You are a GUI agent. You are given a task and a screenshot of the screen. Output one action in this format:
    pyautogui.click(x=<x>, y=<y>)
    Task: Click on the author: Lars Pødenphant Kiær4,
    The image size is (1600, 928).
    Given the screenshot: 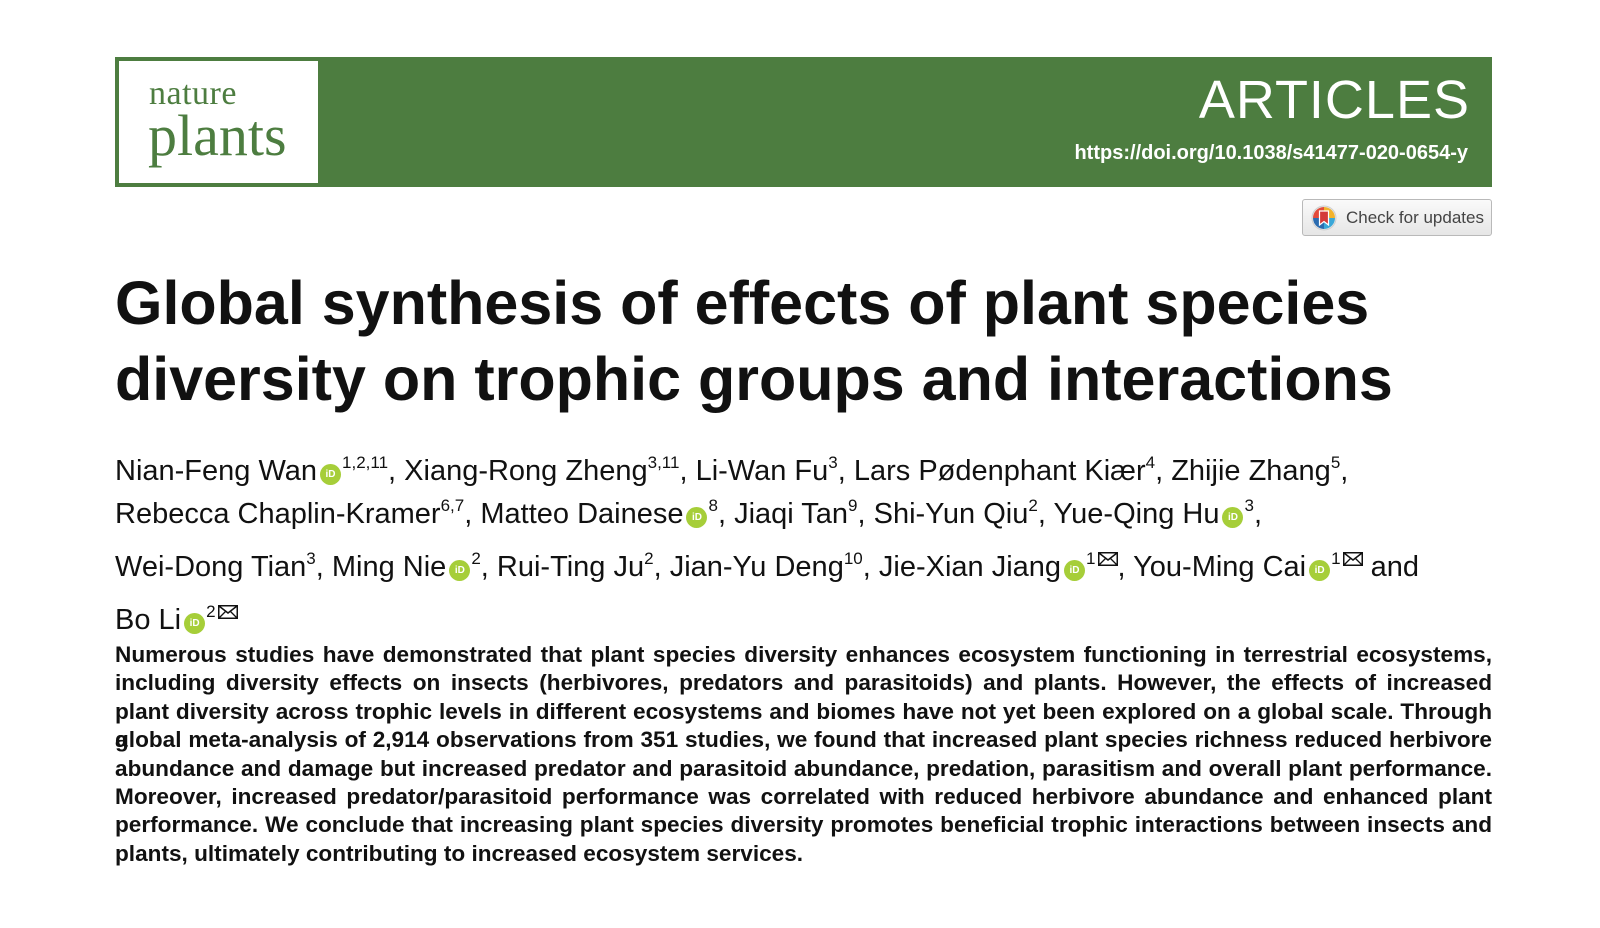 What is the action you would take?
    pyautogui.click(x=1012, y=470)
    